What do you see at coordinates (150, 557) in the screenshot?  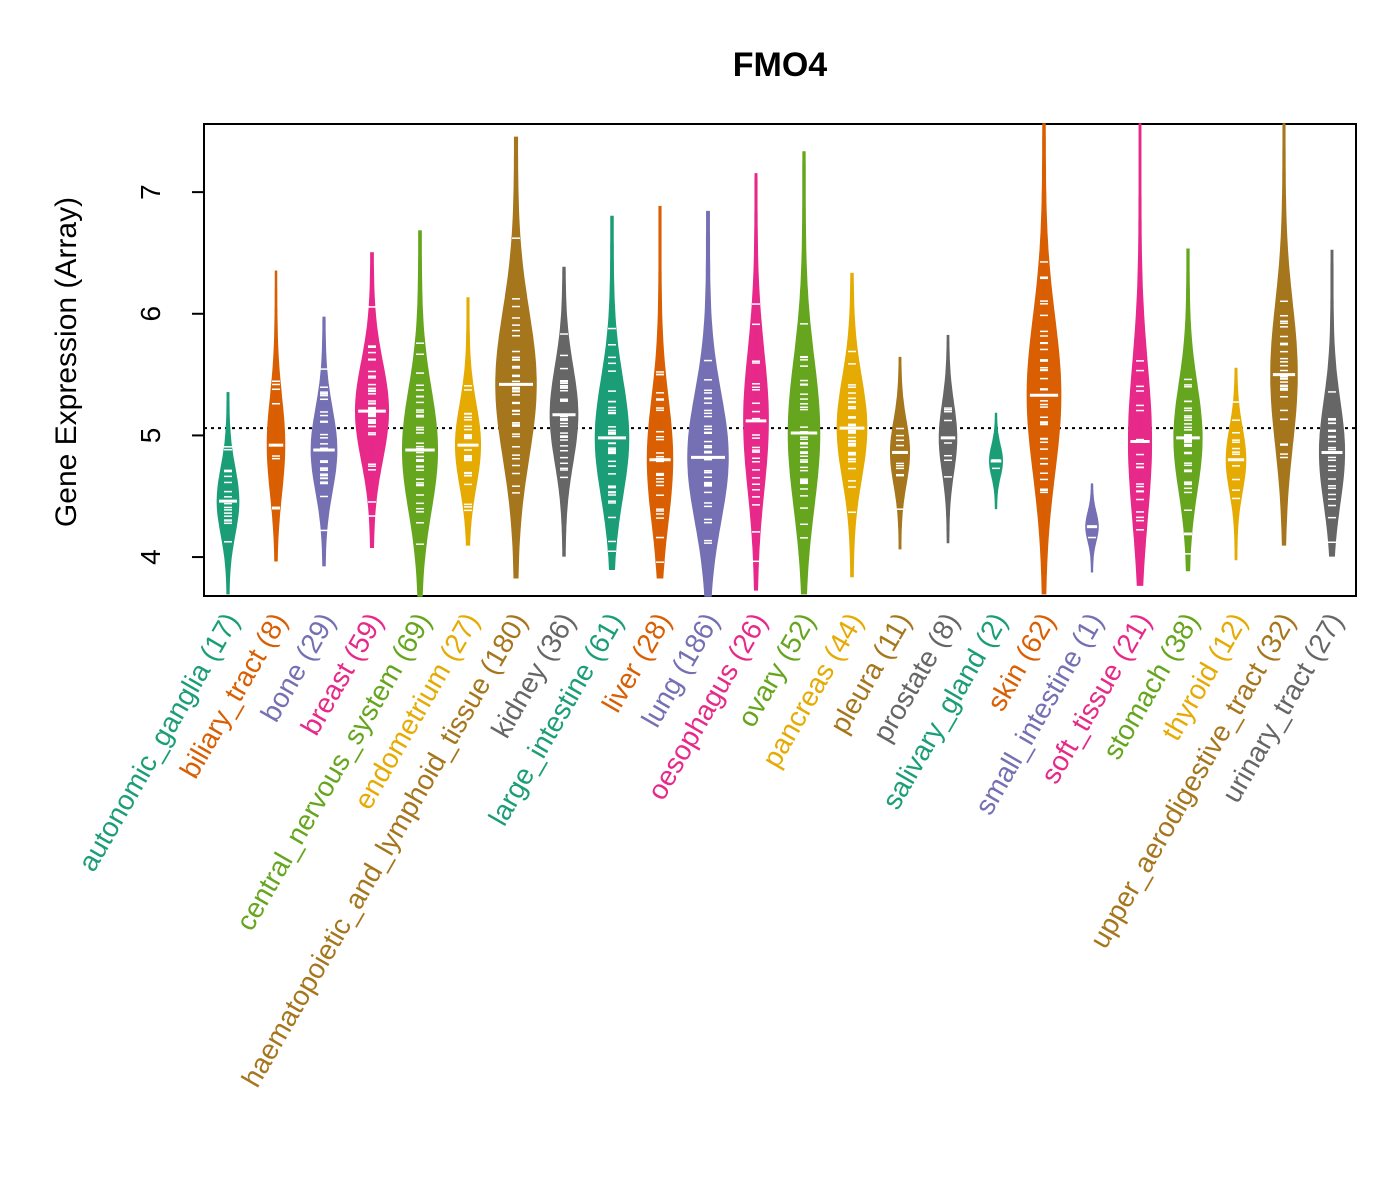 I see `y-tick-label: 4` at bounding box center [150, 557].